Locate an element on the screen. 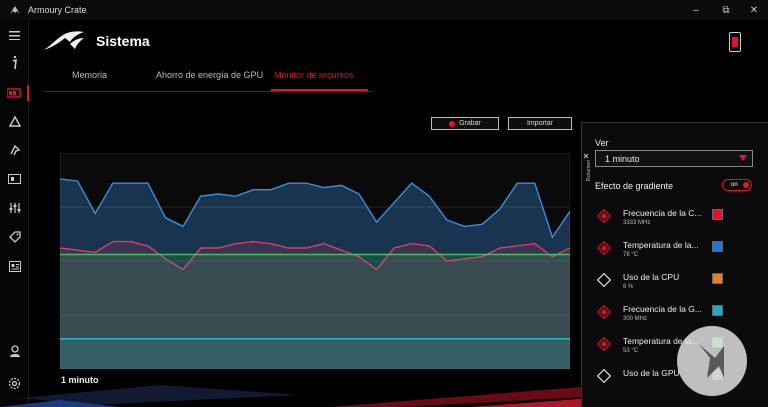 This screenshot has width=768, height=407. metric-name: Uso de la GPU is located at coordinates (651, 373).